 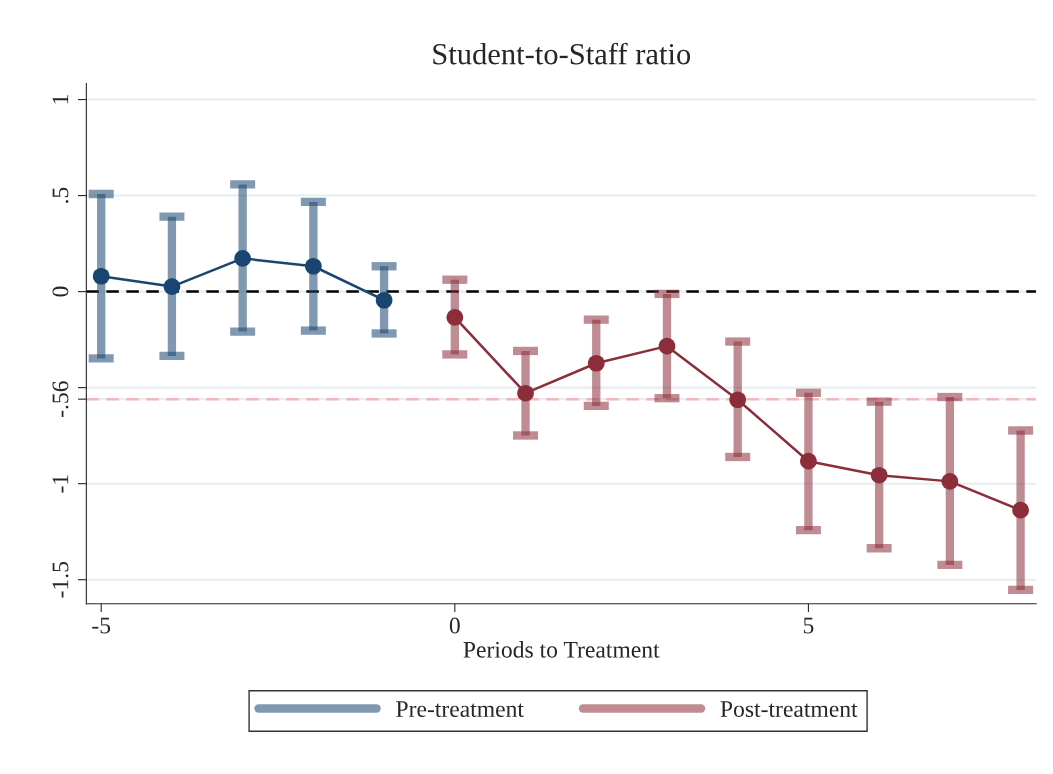 I want to click on x-tick-label: 5, so click(x=808, y=625).